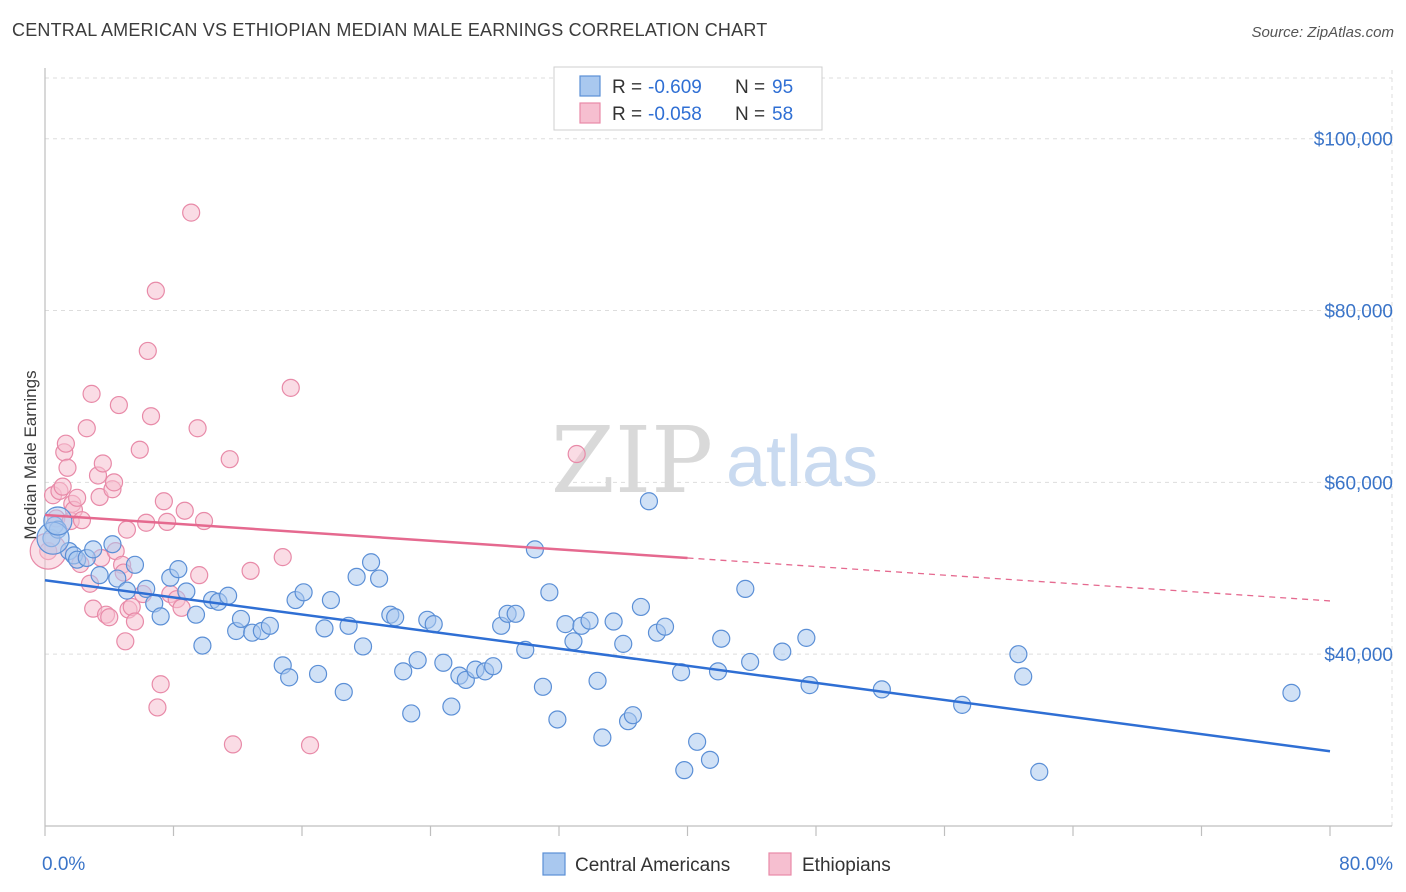 The image size is (1406, 892). Describe the element at coordinates (675, 87) in the screenshot. I see `legend-r-value-1: -0.609` at that location.